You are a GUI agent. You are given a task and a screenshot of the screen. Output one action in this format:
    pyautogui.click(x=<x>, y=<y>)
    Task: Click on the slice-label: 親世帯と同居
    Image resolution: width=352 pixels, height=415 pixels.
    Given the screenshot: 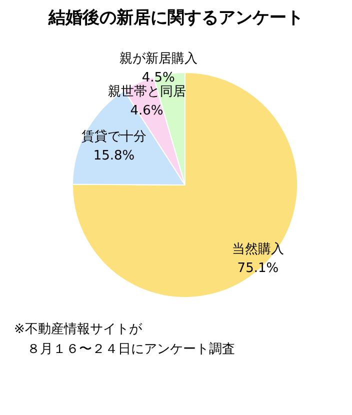 What is the action you would take?
    pyautogui.click(x=147, y=92)
    